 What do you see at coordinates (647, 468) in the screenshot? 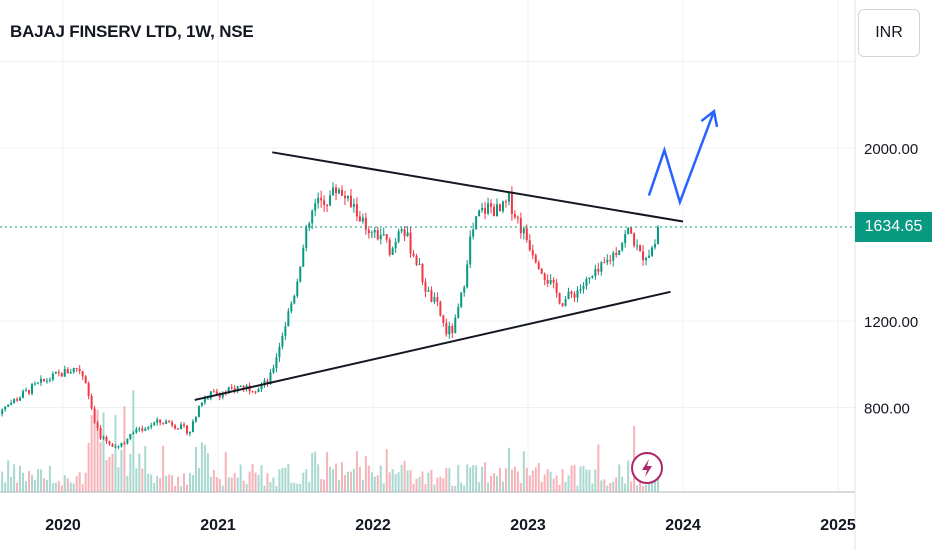
I see `lightning-icon` at bounding box center [647, 468].